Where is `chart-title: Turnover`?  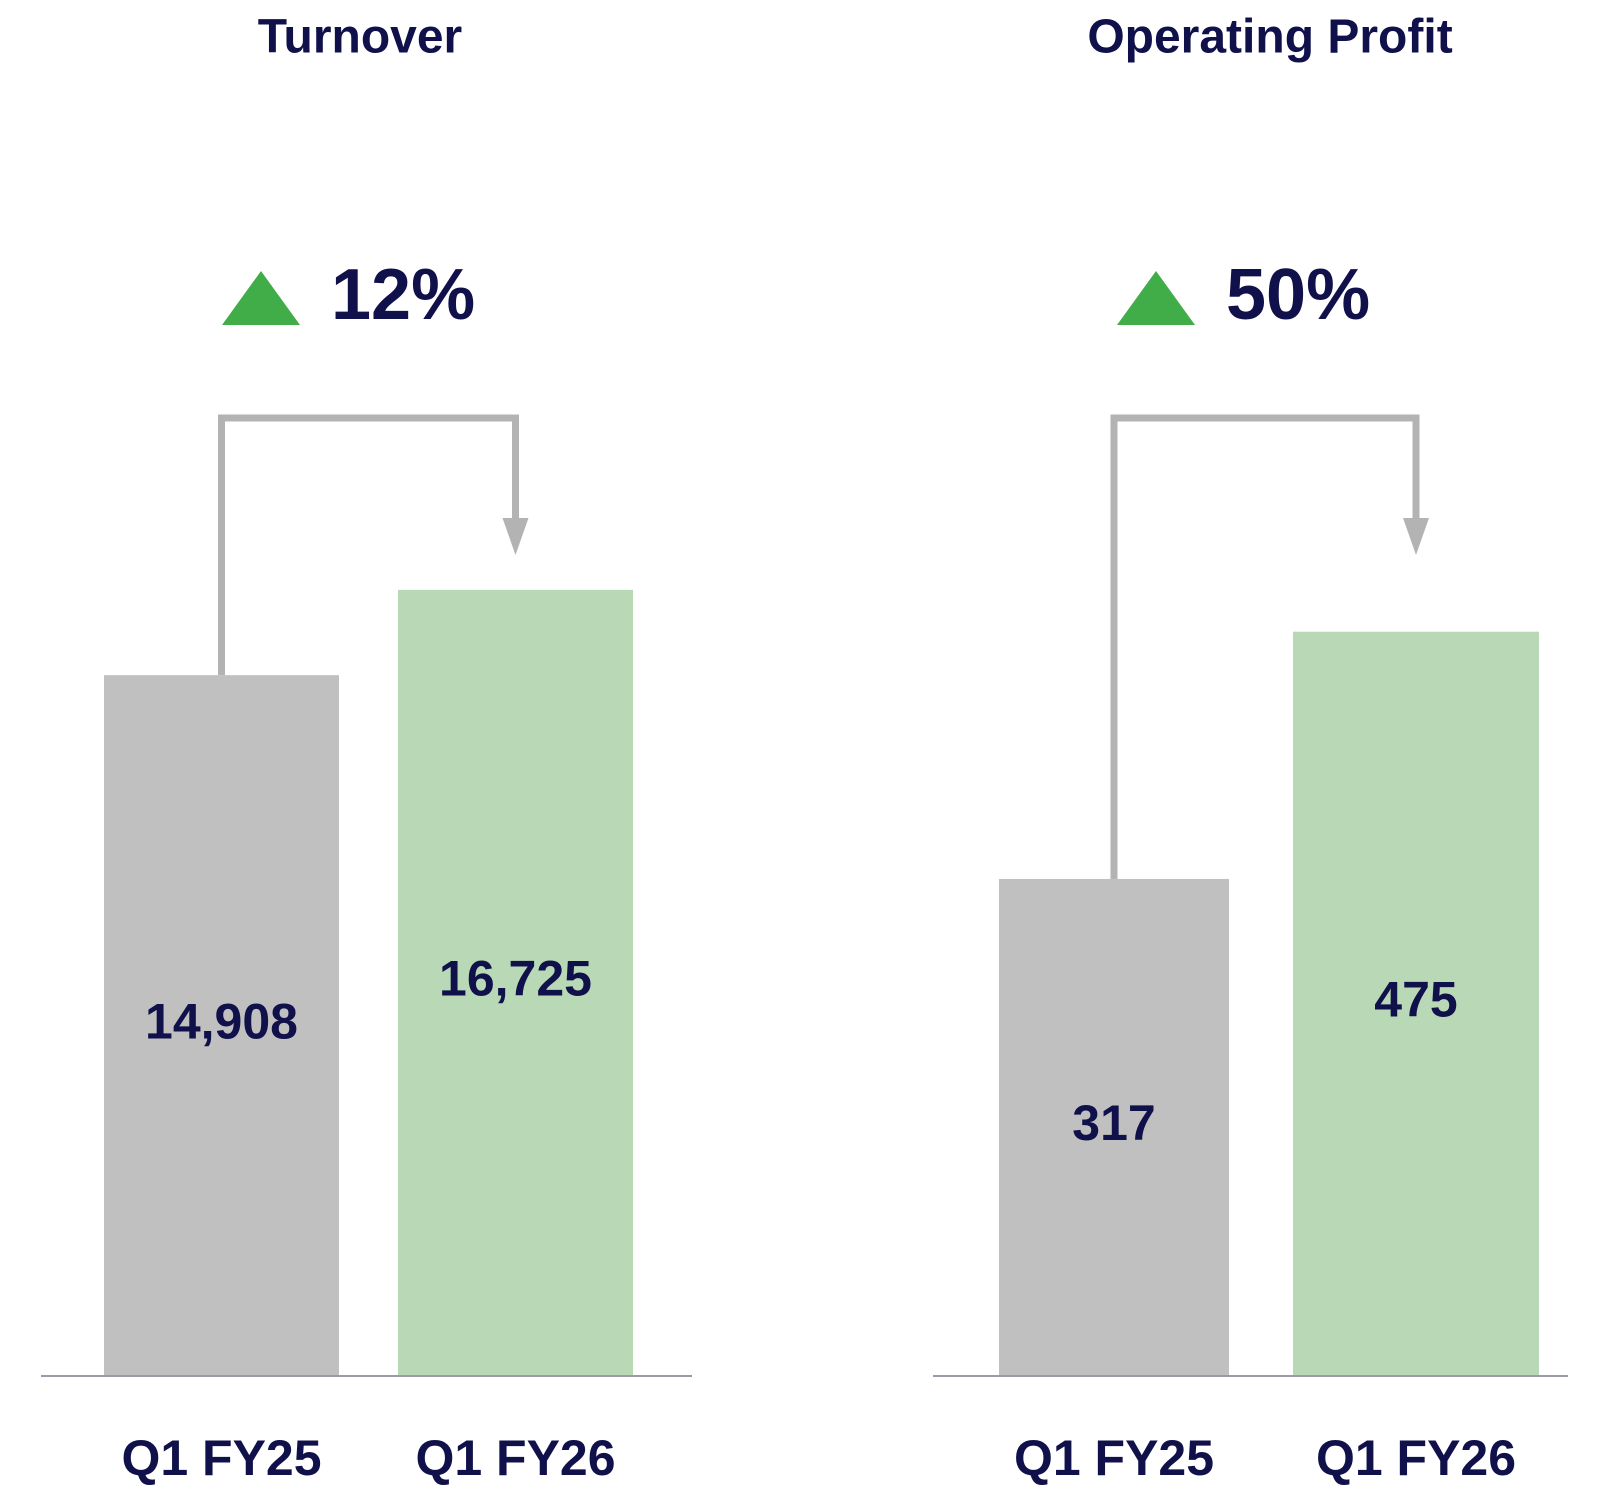
chart-title: Turnover is located at coordinates (360, 37).